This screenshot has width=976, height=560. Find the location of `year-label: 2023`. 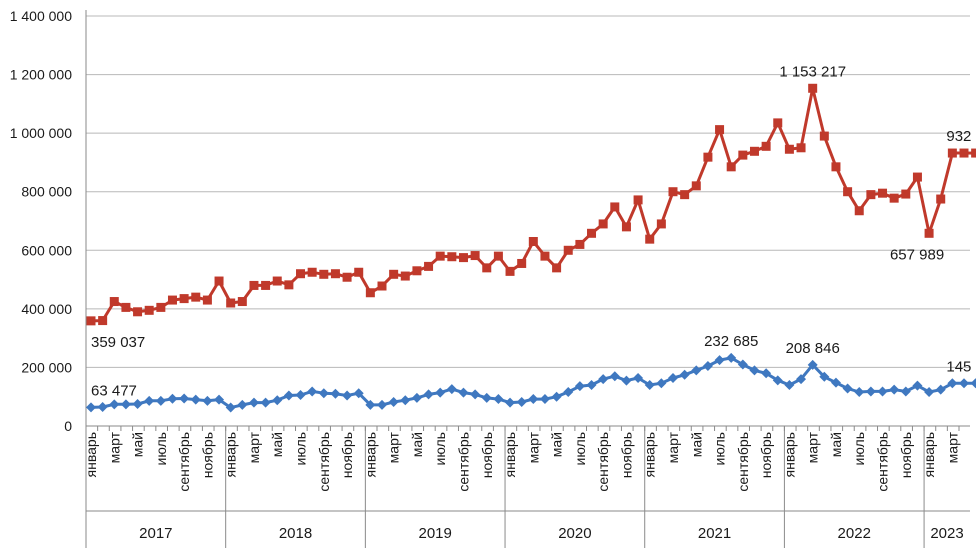

year-label: 2023 is located at coordinates (946, 533).